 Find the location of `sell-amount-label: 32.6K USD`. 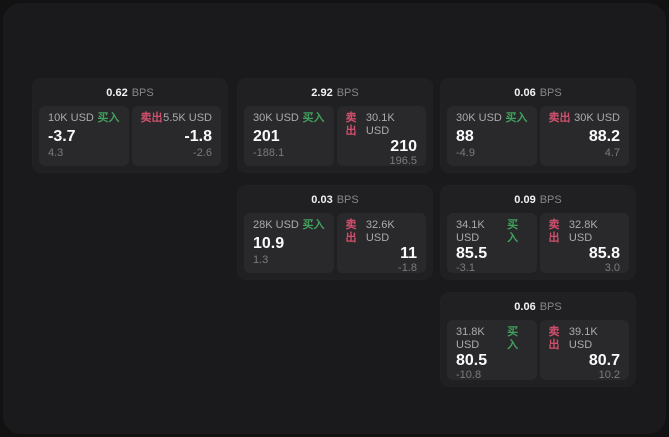

sell-amount-label: 32.6K USD is located at coordinates (380, 231).